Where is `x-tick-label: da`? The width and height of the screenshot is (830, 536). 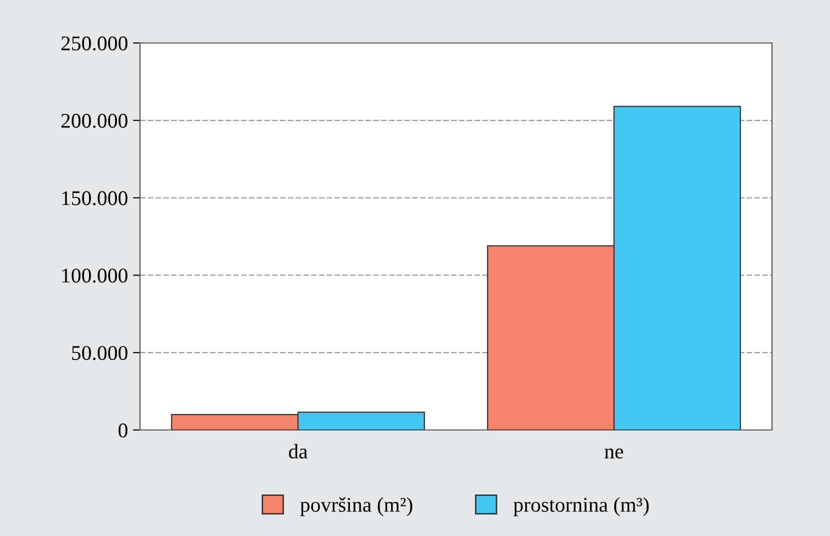 x-tick-label: da is located at coordinates (298, 451).